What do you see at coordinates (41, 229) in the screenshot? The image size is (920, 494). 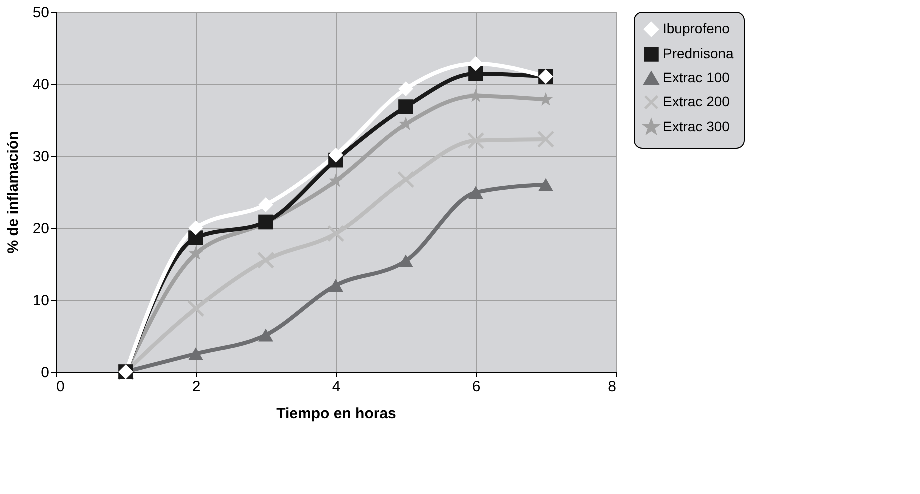 I see `y-tick-label: 20` at bounding box center [41, 229].